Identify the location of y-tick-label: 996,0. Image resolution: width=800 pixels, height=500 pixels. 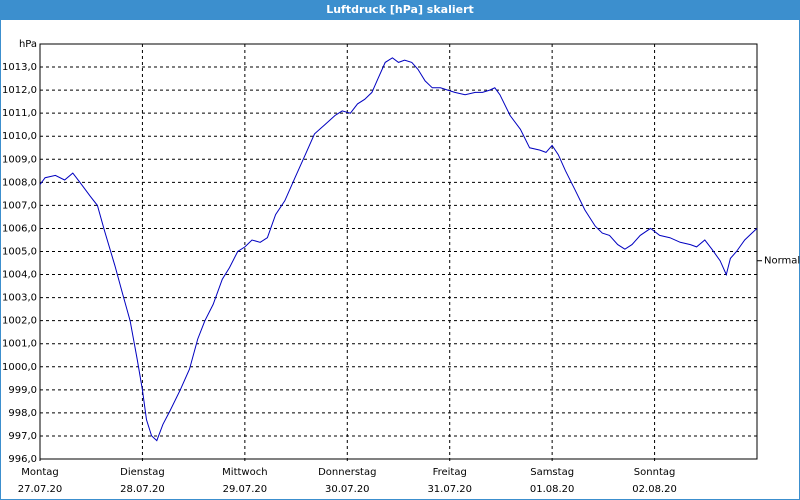
(22, 459).